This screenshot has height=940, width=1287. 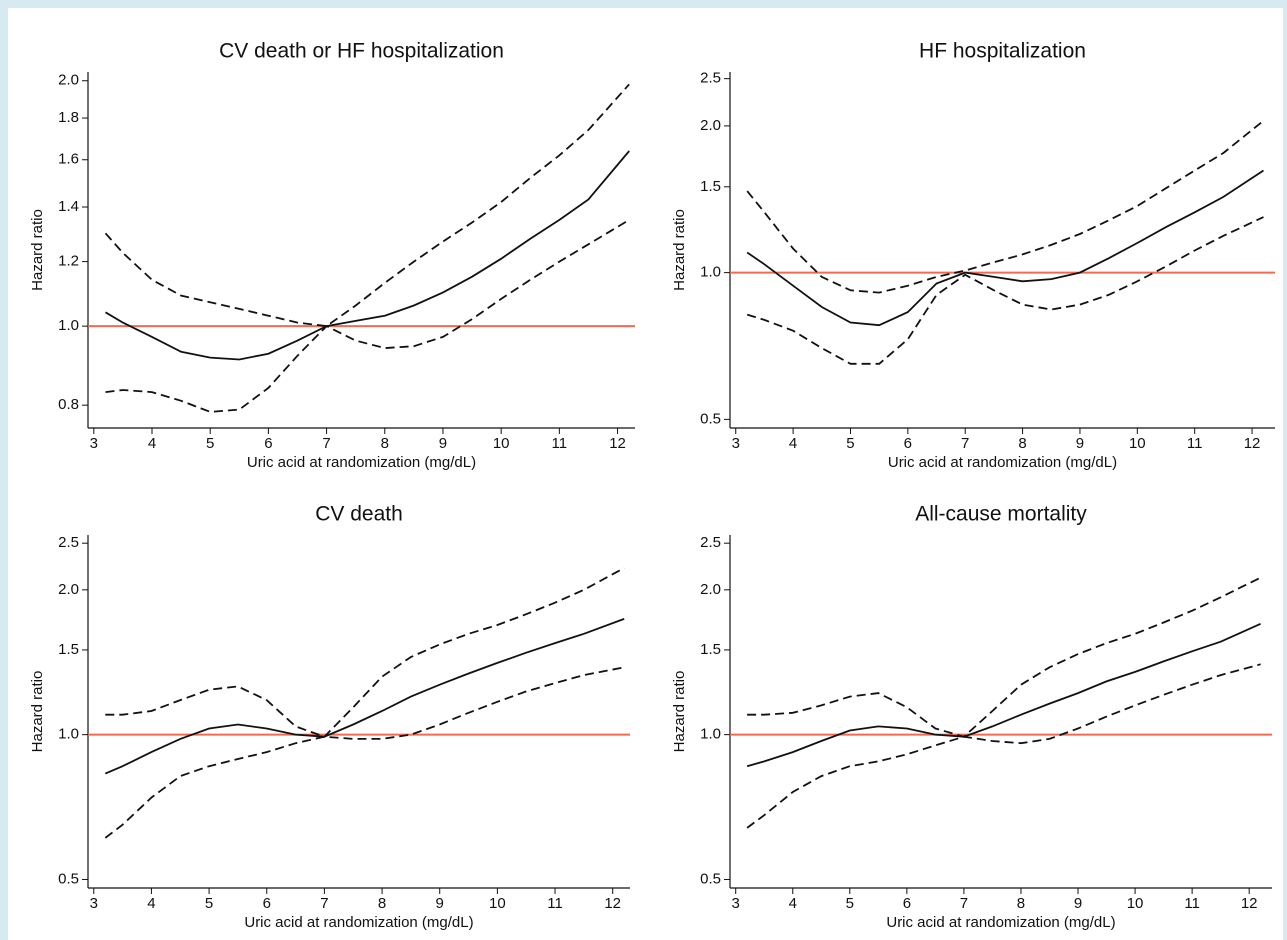 I want to click on y-tick-label: 0.8, so click(x=68, y=404).